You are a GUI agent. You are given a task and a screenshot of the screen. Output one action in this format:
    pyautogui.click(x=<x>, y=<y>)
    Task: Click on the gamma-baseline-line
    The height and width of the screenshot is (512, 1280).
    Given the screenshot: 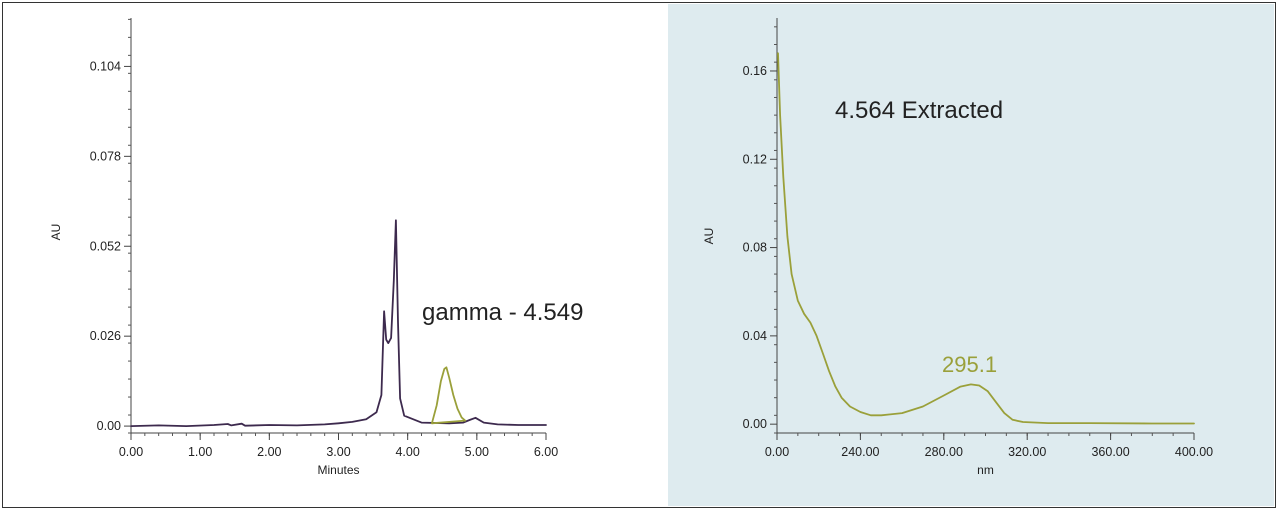 What is the action you would take?
    pyautogui.click(x=448, y=422)
    